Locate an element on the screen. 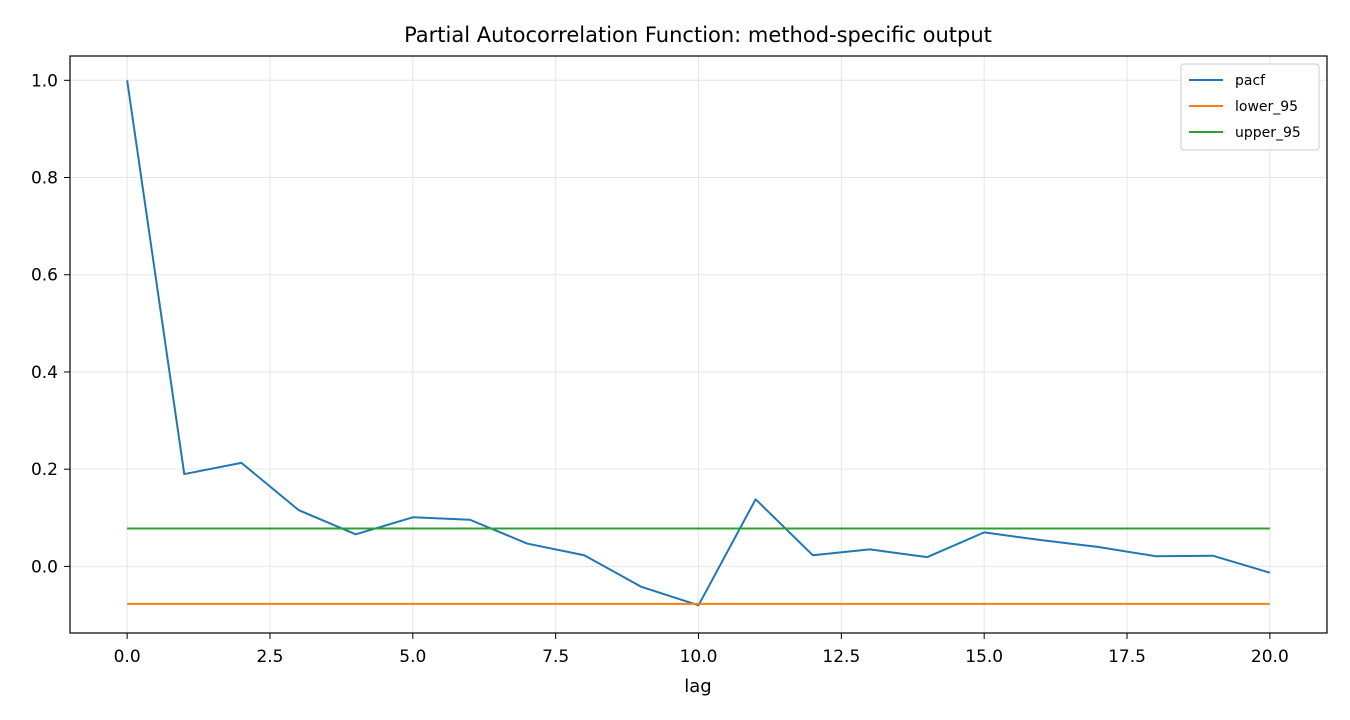 The height and width of the screenshot is (720, 1350). legend-label-pacf: pacf is located at coordinates (1250, 81).